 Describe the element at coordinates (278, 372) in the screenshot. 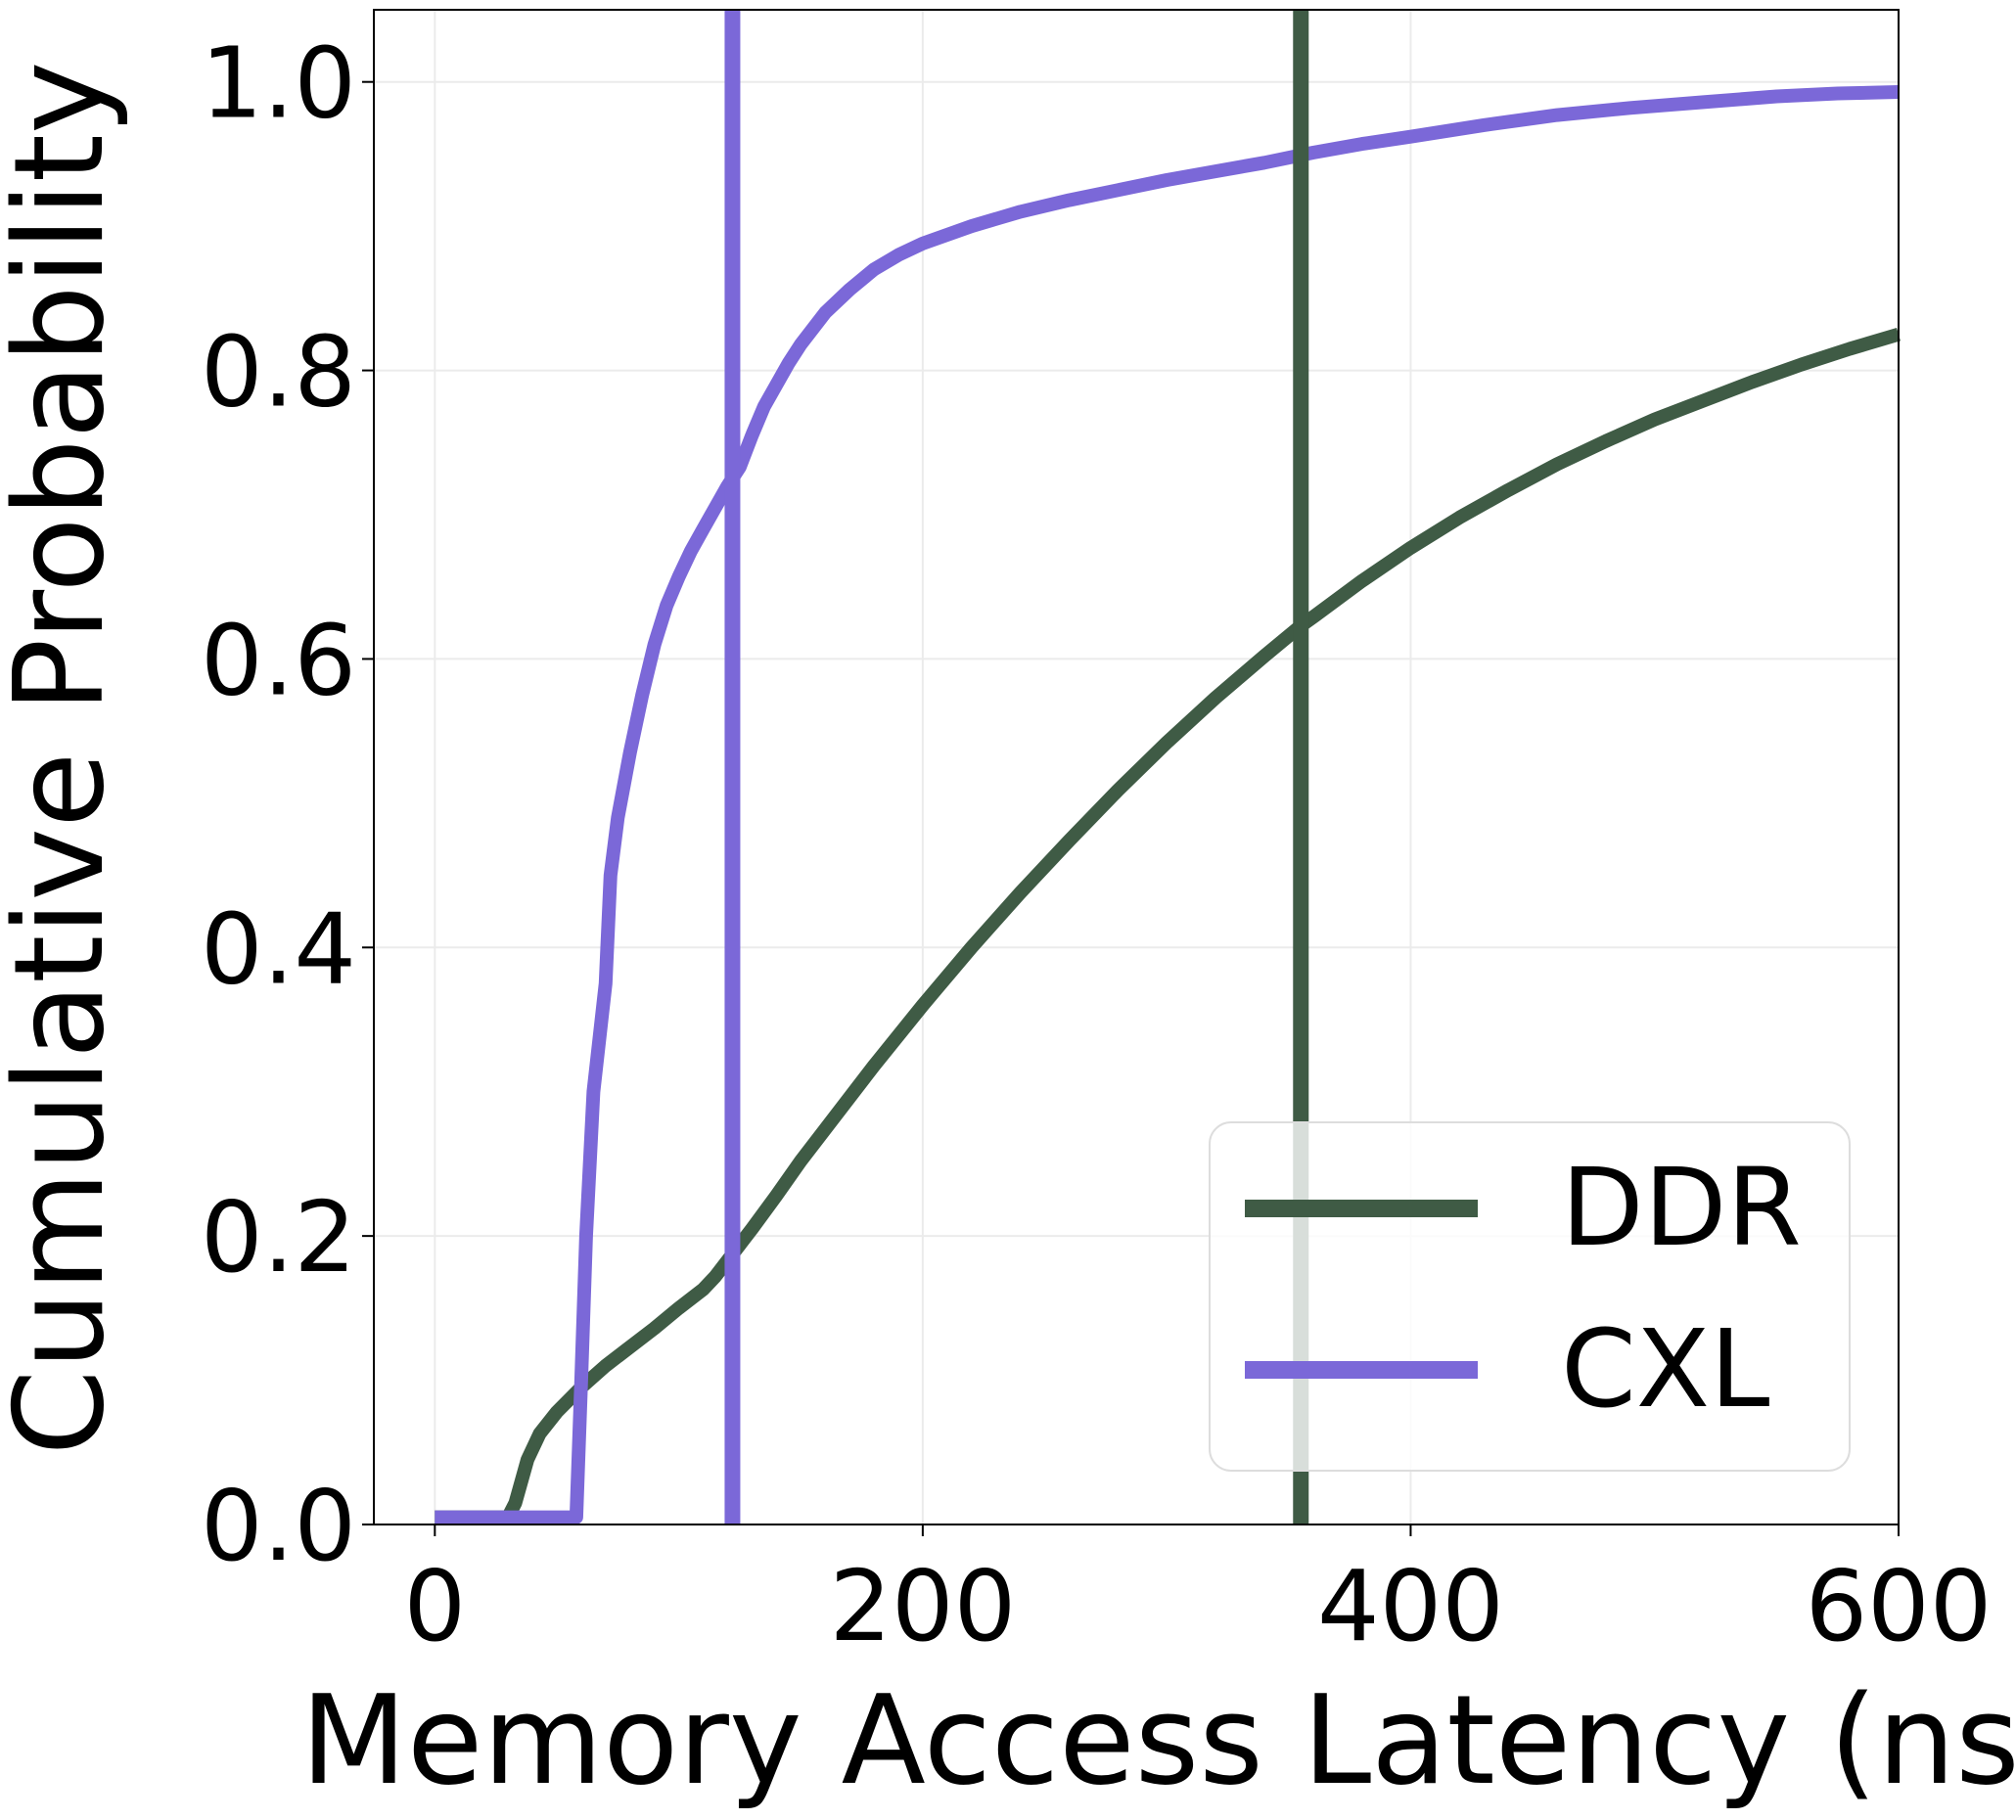

I see `y-tick-label: 0.8` at that location.